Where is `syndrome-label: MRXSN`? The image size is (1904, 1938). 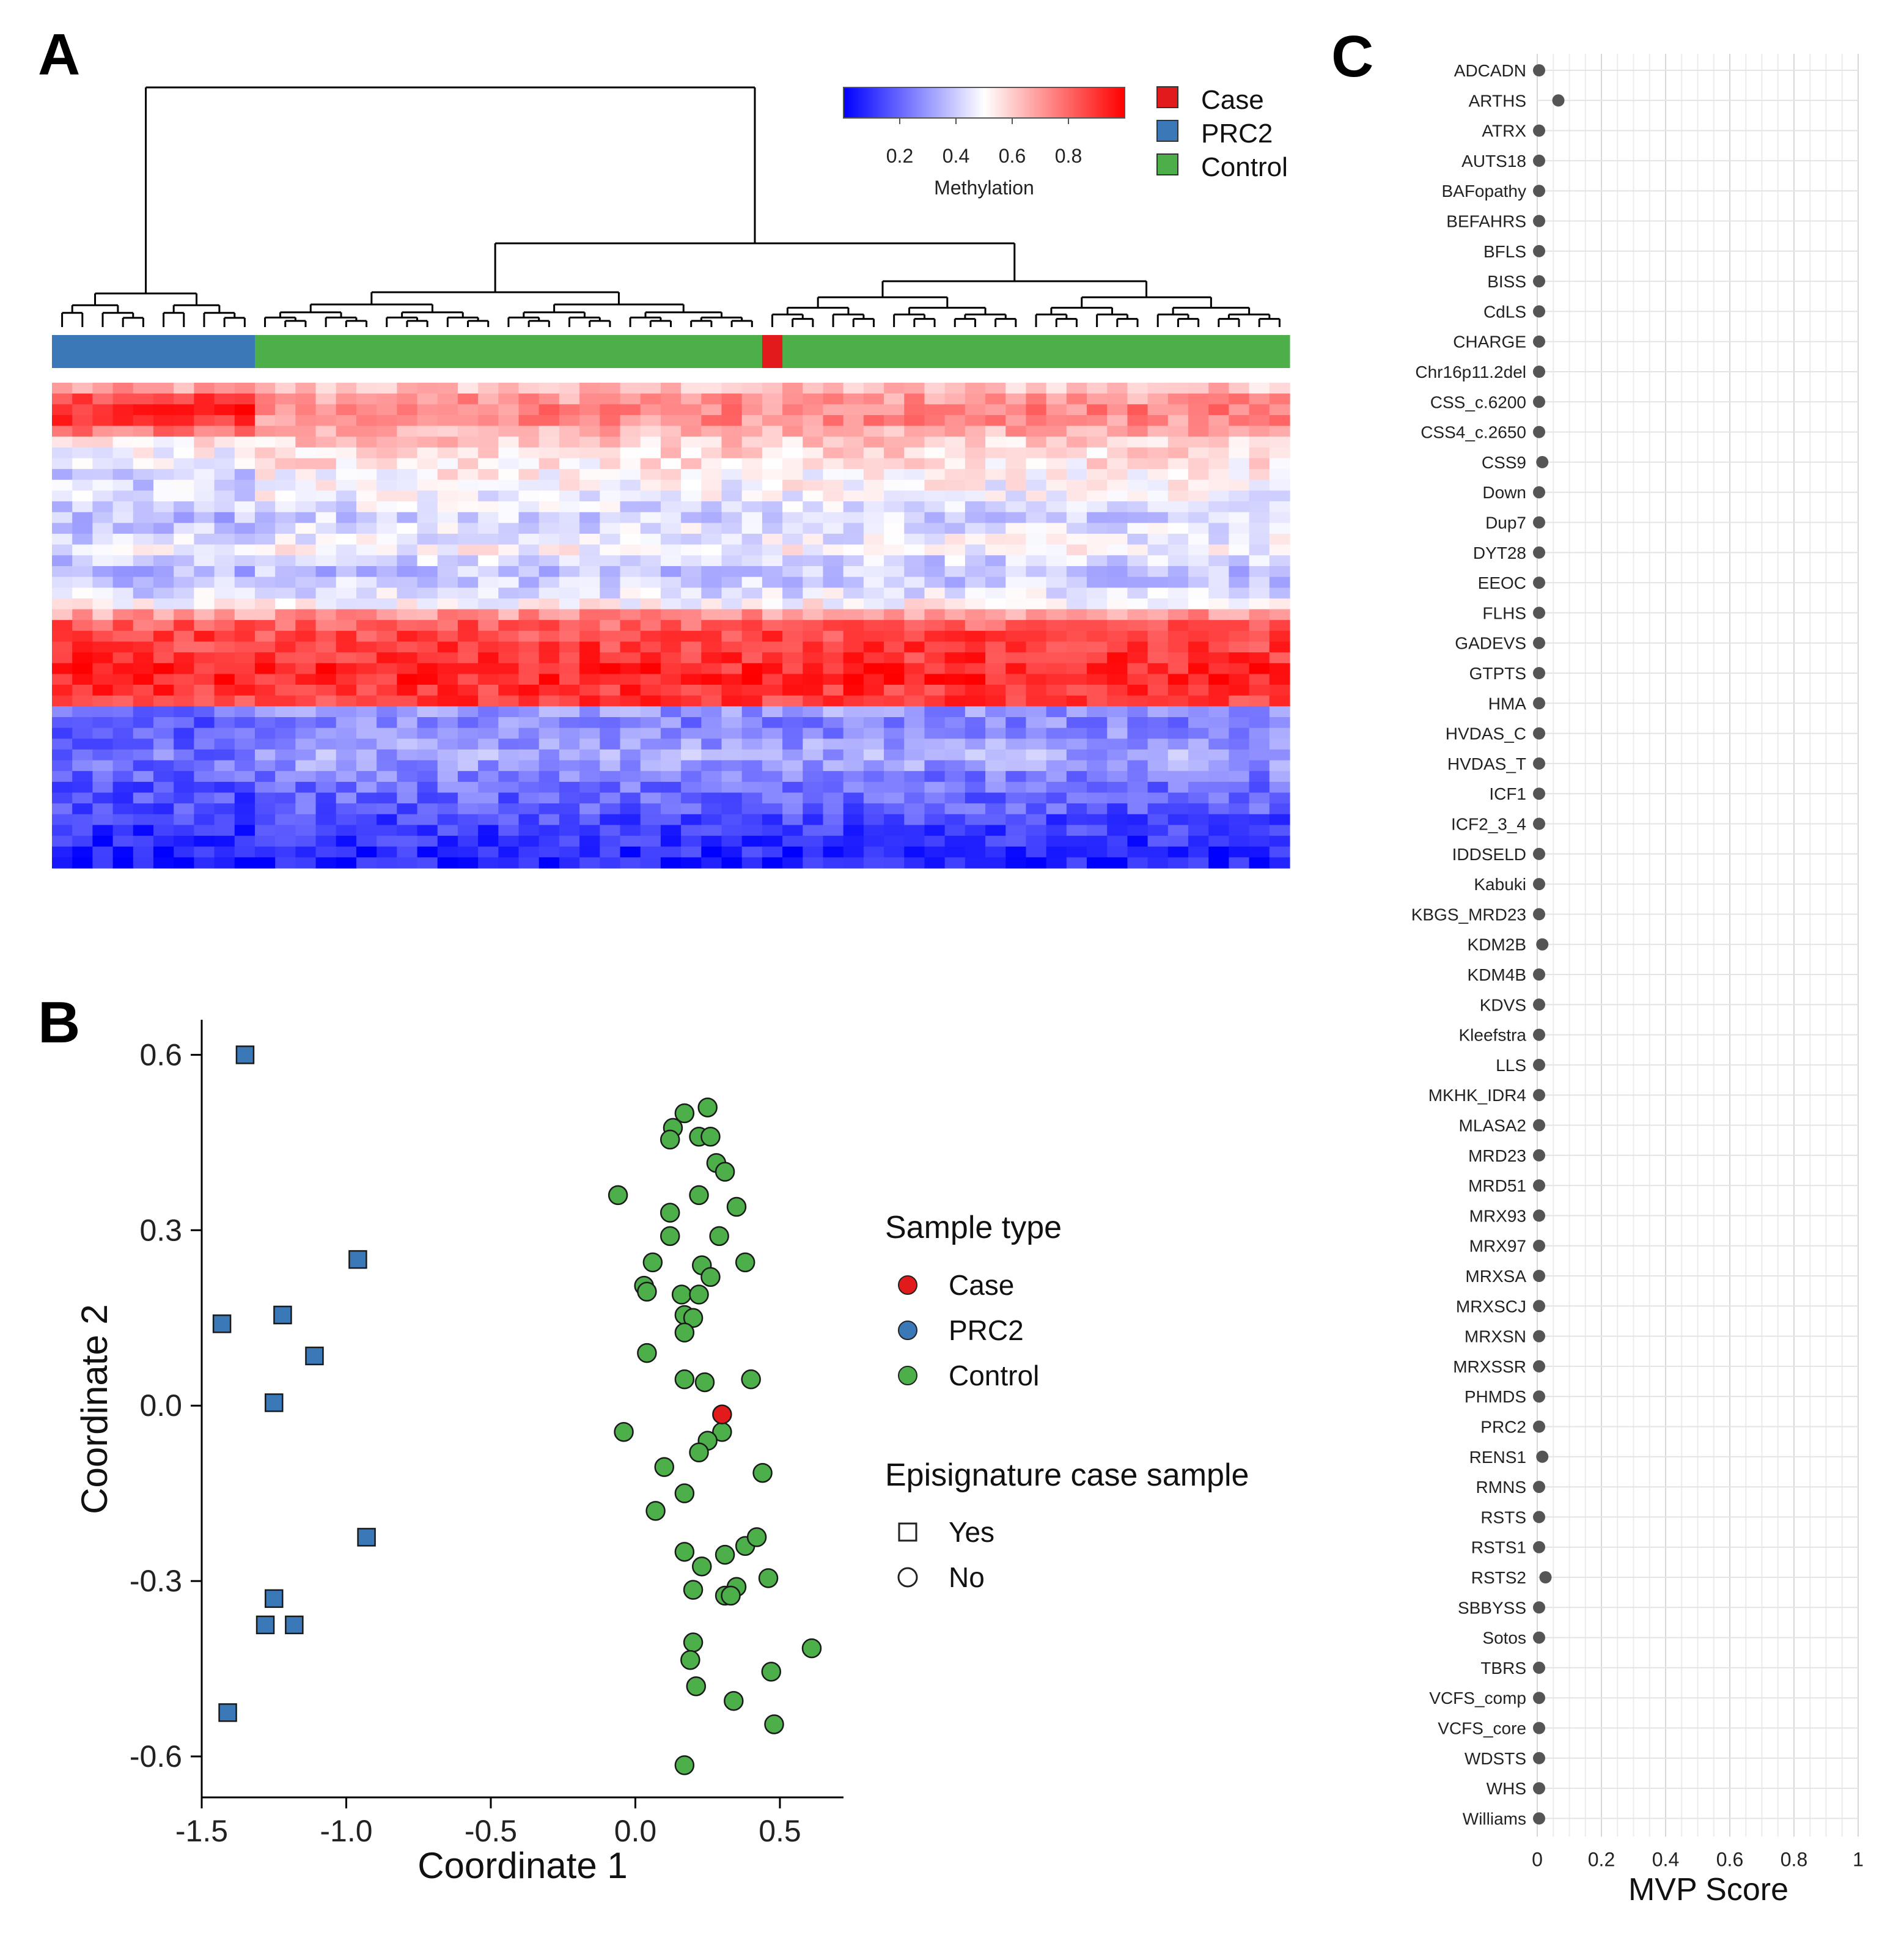 syndrome-label: MRXSN is located at coordinates (1495, 1336).